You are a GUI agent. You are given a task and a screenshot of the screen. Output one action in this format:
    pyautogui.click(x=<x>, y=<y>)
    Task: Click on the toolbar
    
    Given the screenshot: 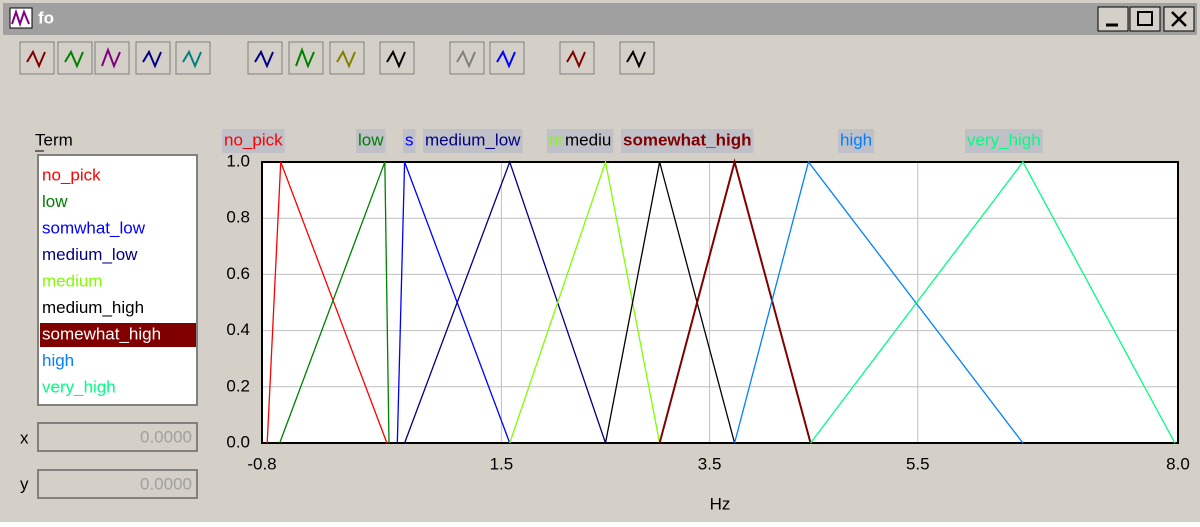 What is the action you would take?
    pyautogui.click(x=337, y=58)
    